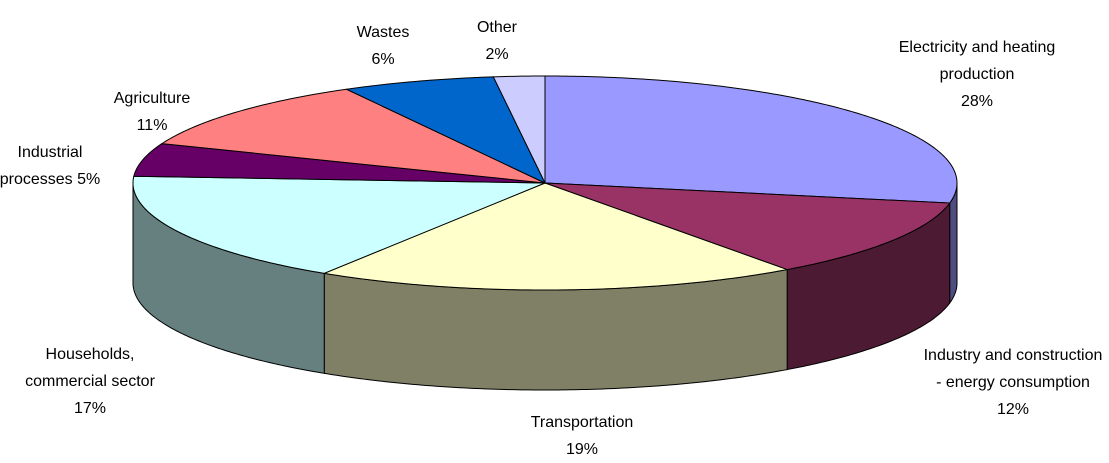  What do you see at coordinates (90, 408) in the screenshot?
I see `value-label: 17%` at bounding box center [90, 408].